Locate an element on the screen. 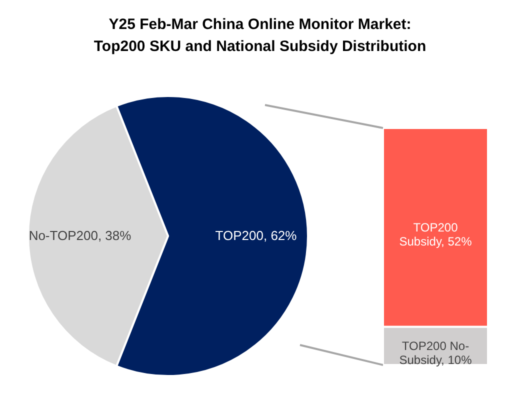 This screenshot has height=408, width=520. slice-label: TOP200, 62% is located at coordinates (256, 235).